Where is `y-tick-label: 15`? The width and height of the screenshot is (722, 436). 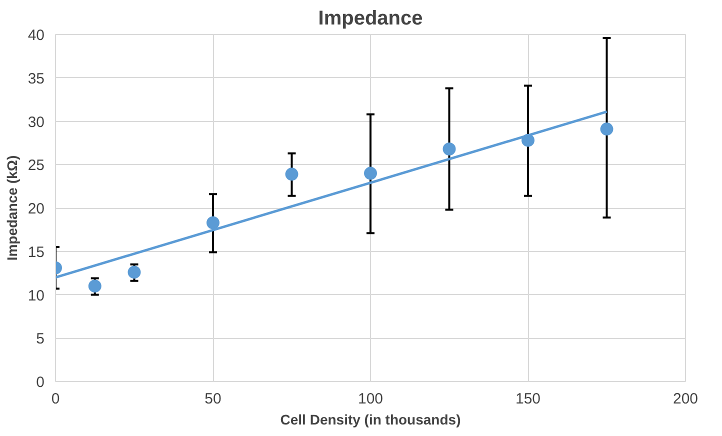
y-tick-label: 15 is located at coordinates (36, 252).